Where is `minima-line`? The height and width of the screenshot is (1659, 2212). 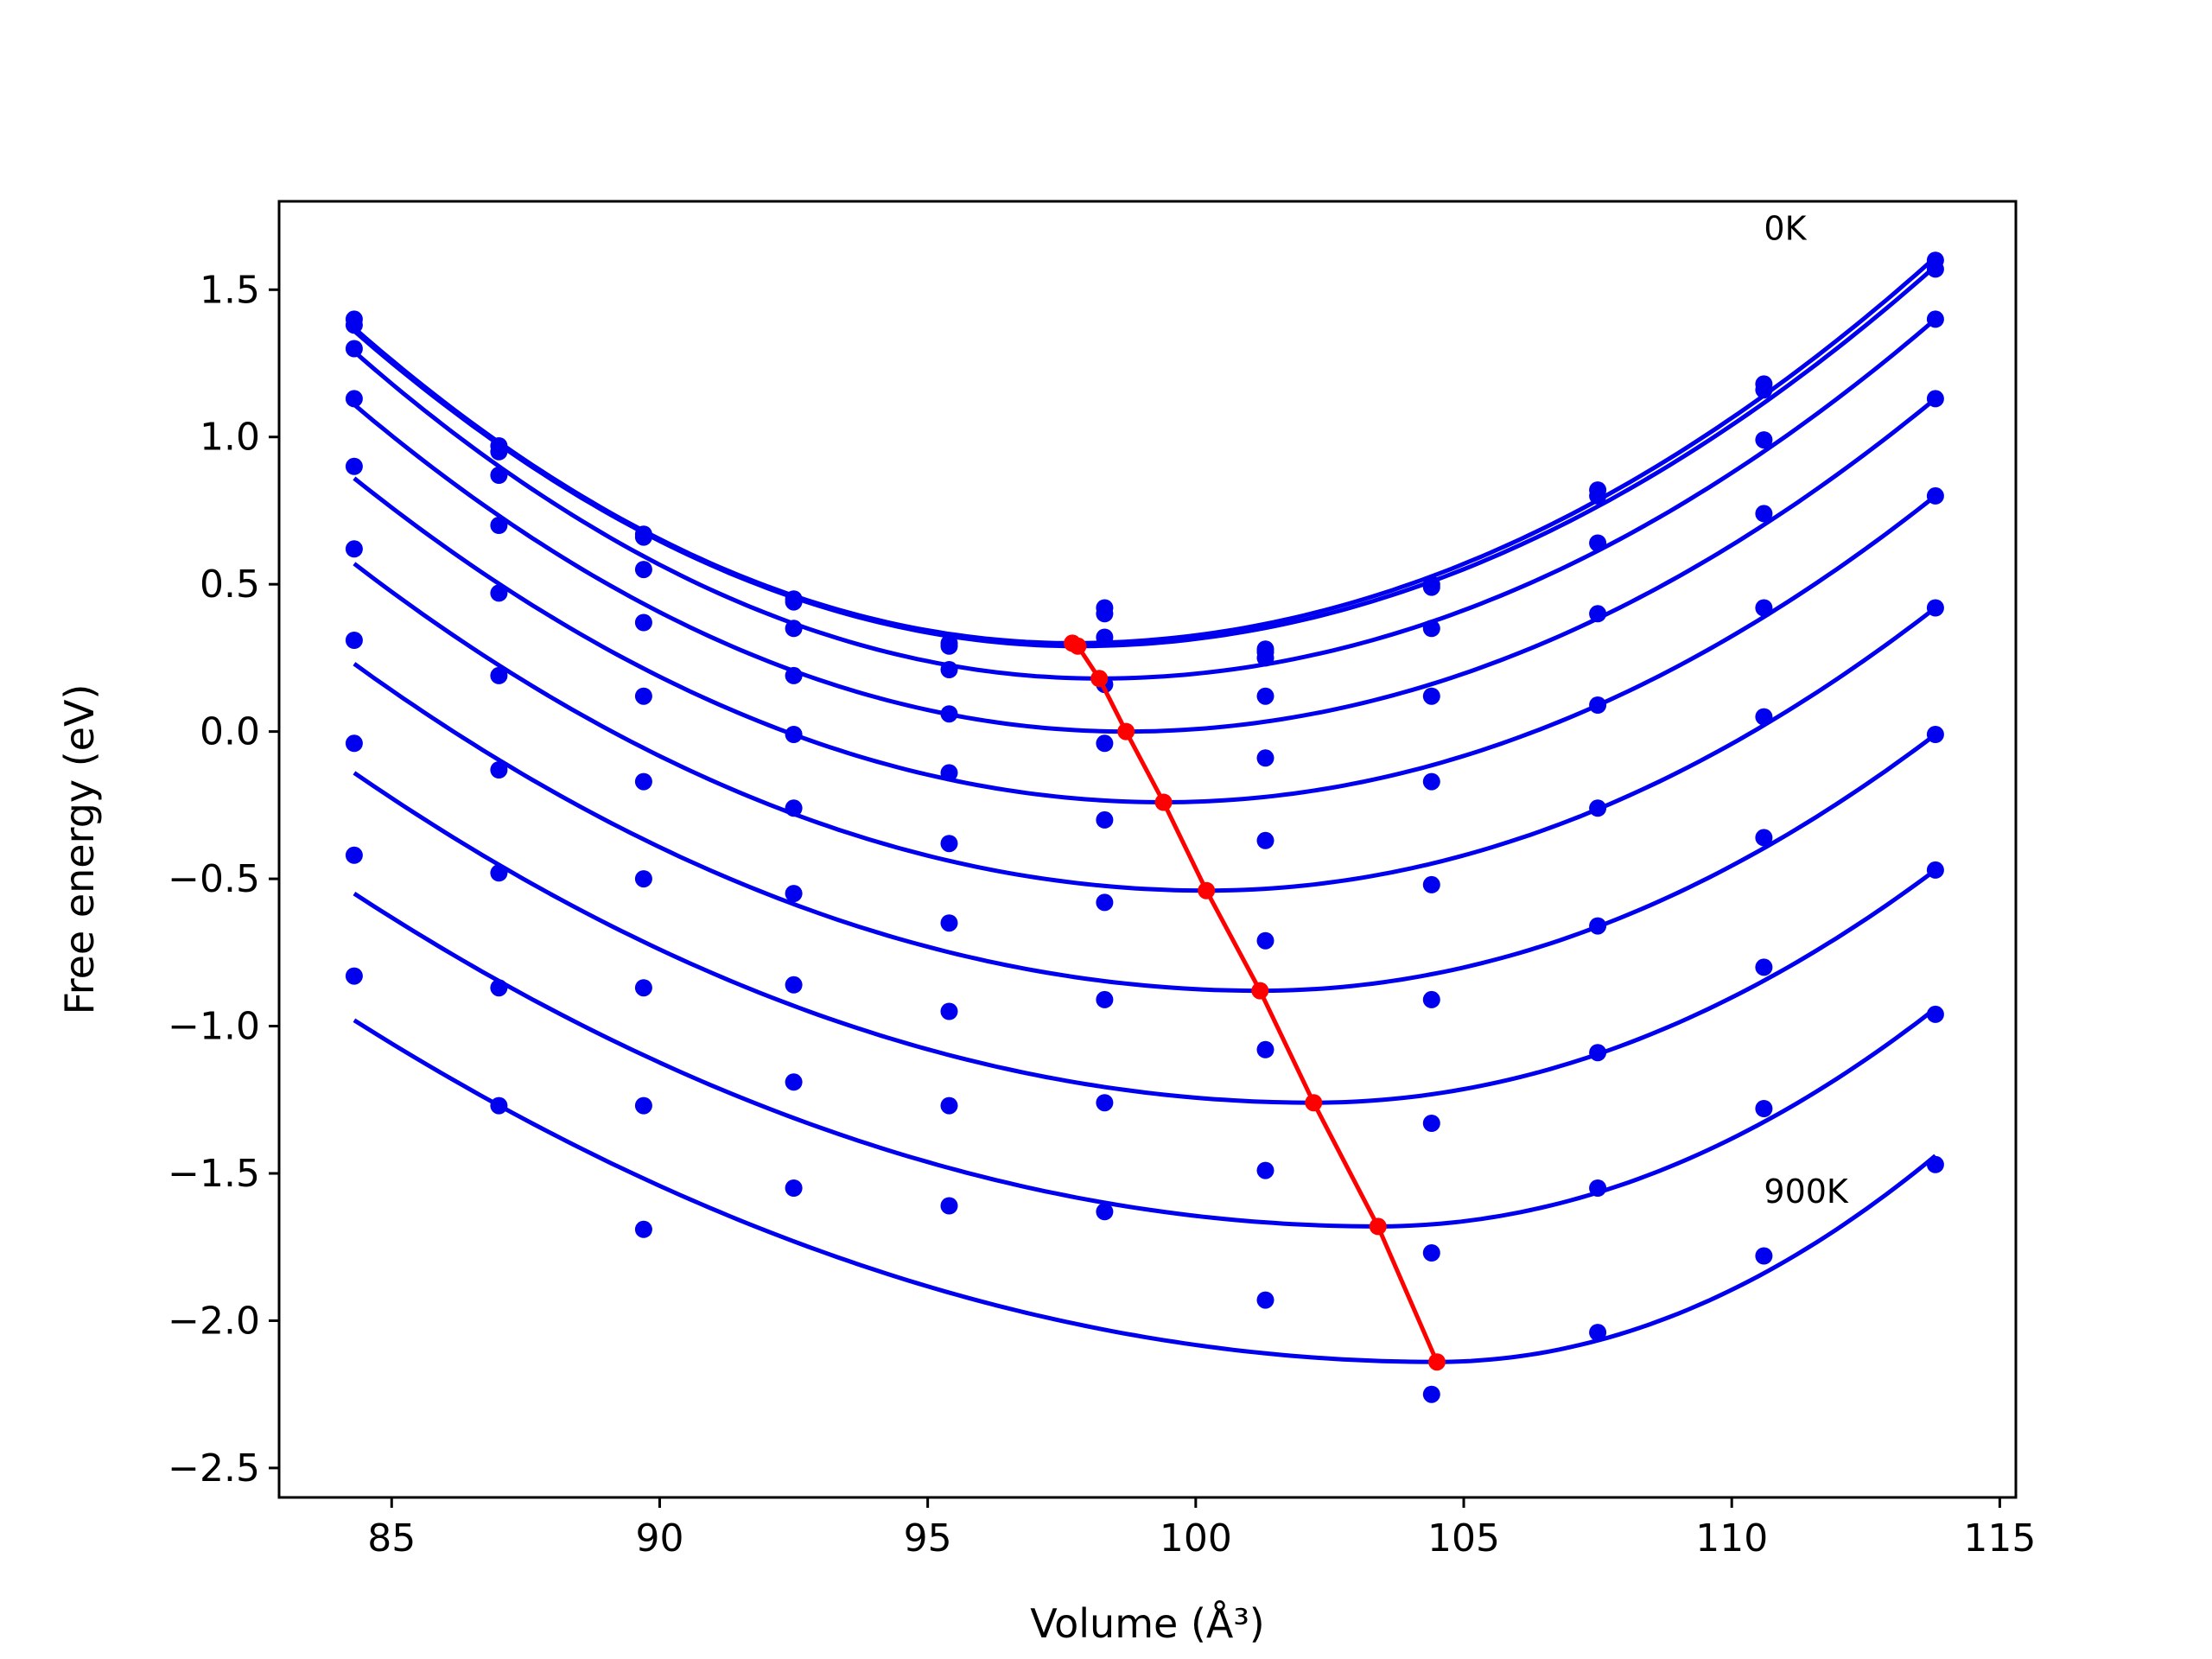
minima-line is located at coordinates (1255, 1002).